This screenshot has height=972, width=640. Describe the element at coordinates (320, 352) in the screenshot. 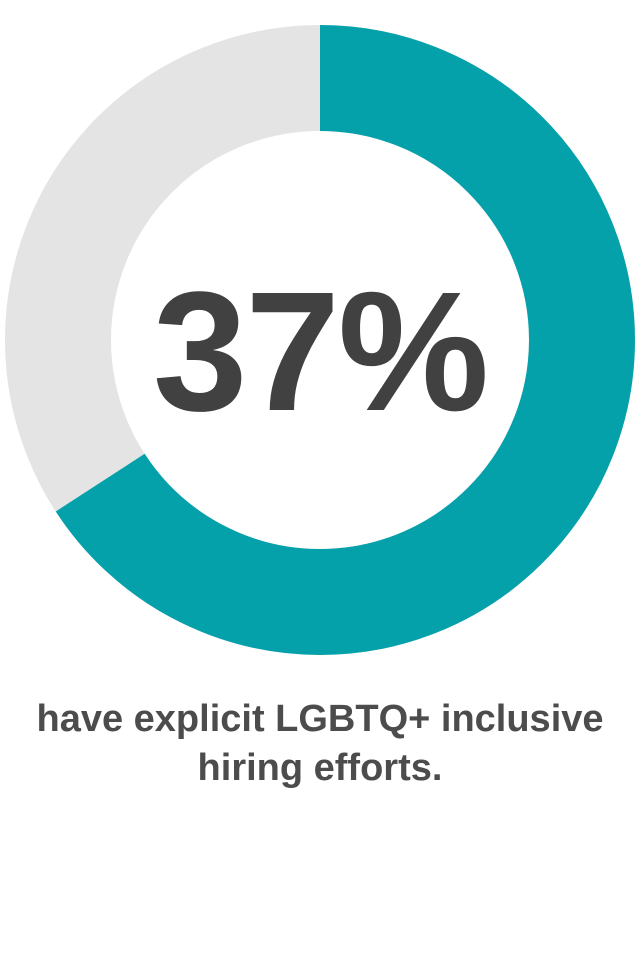

I see `donut-center-value: 37%` at that location.